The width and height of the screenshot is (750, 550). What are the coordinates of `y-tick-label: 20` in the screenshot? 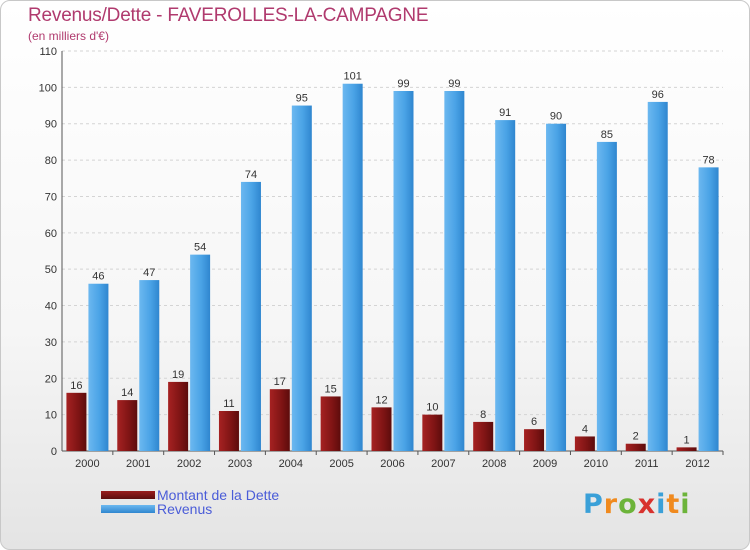 It's located at (51, 379).